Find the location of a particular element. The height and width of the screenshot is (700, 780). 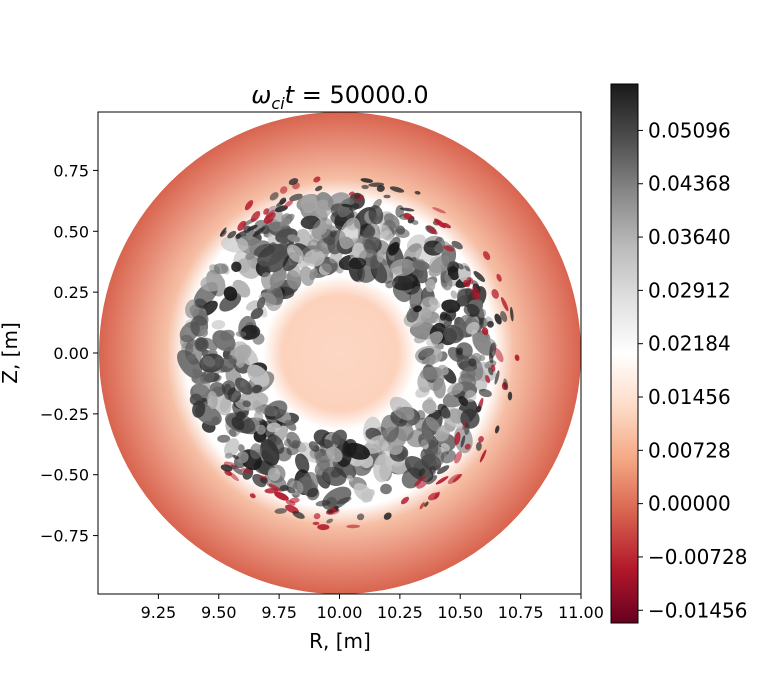

x-axis-label: R, [m] is located at coordinates (340, 641).